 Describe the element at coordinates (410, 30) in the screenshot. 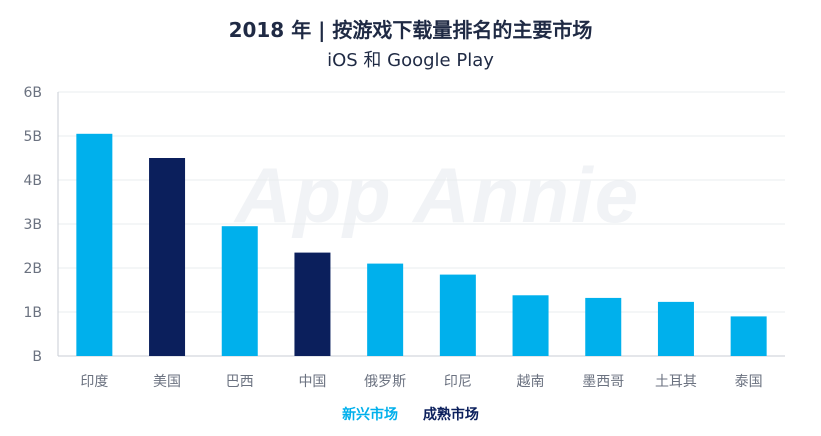

I see `chart-title: 2018 年 | 按游戏下载量排名的主要市场` at that location.